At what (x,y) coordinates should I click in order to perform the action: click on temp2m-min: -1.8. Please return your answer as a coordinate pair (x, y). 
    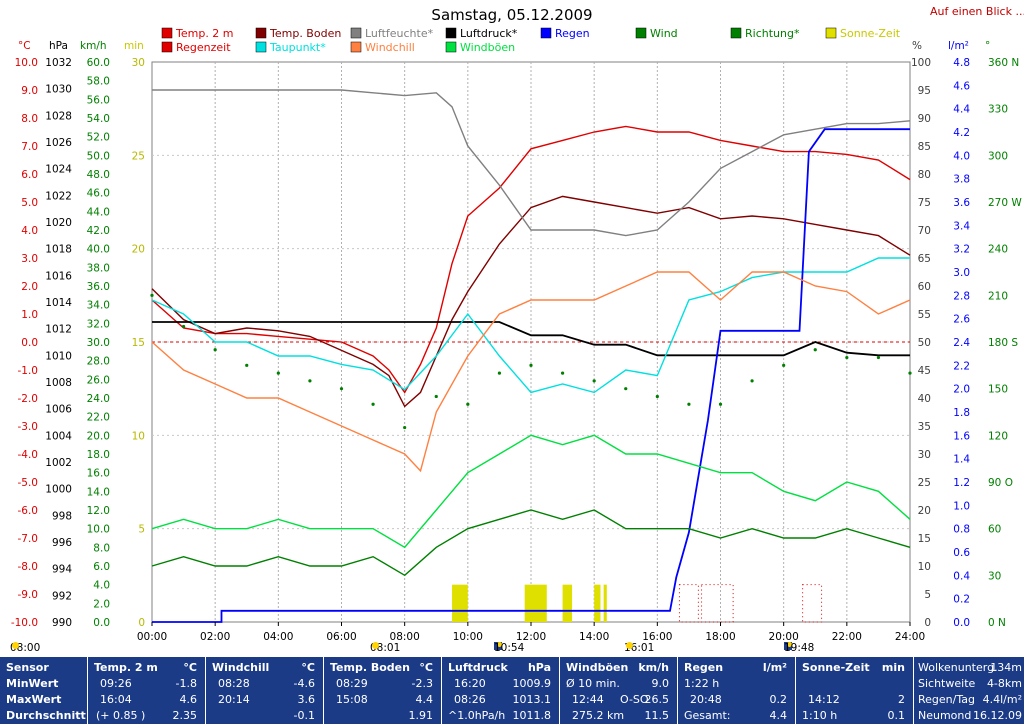
    Looking at the image, I should click on (186, 683).